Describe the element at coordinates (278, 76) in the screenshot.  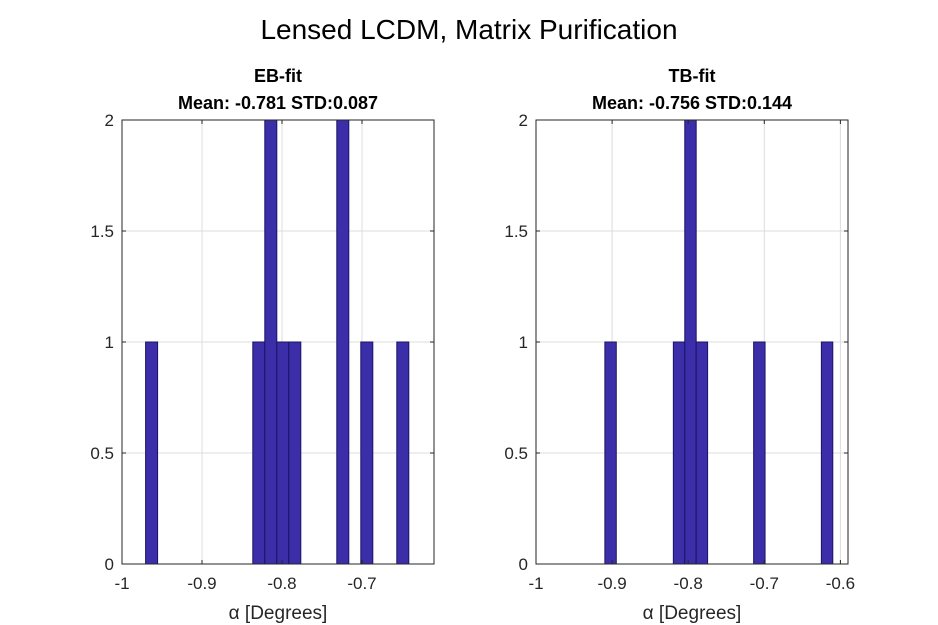
I see `eb-panel-title: EB-fit` at that location.